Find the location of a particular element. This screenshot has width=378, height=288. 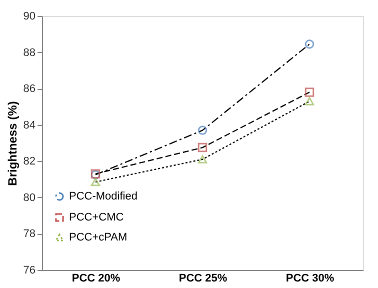

x-tick-label: PCC 20% is located at coordinates (96, 278).